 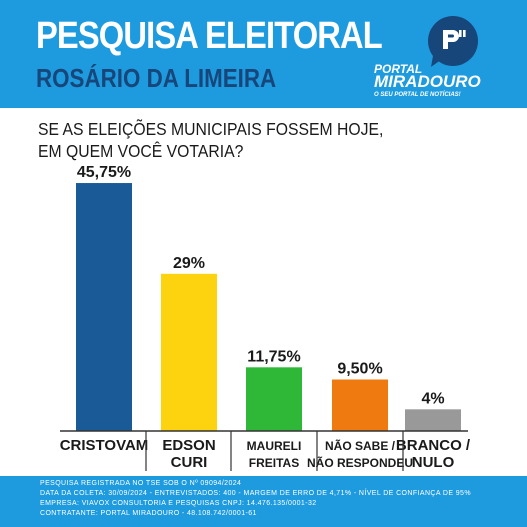 I want to click on category-label-4-1: NULO, so click(x=433, y=462).